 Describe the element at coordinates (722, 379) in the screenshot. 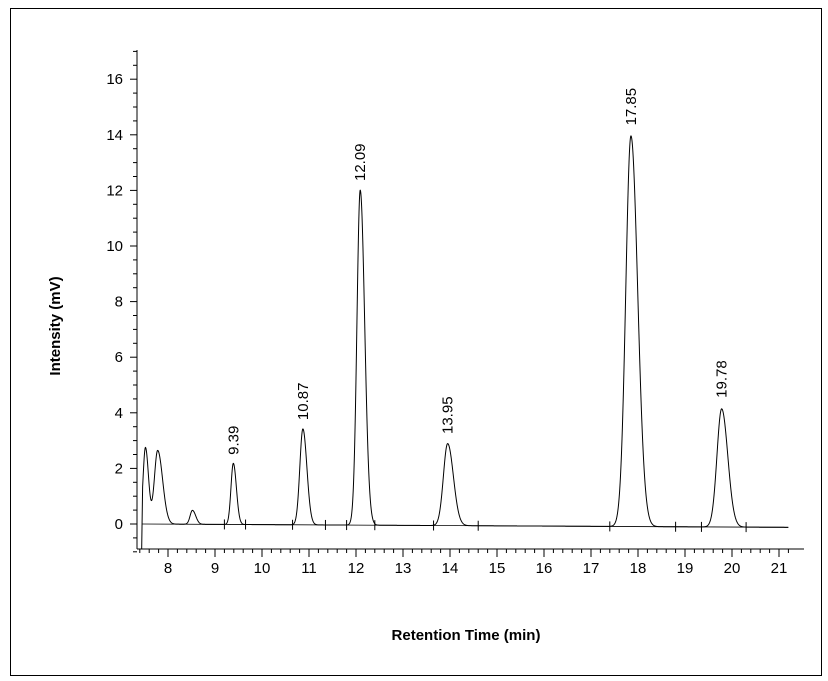

I see `peak-label: 19.78` at that location.